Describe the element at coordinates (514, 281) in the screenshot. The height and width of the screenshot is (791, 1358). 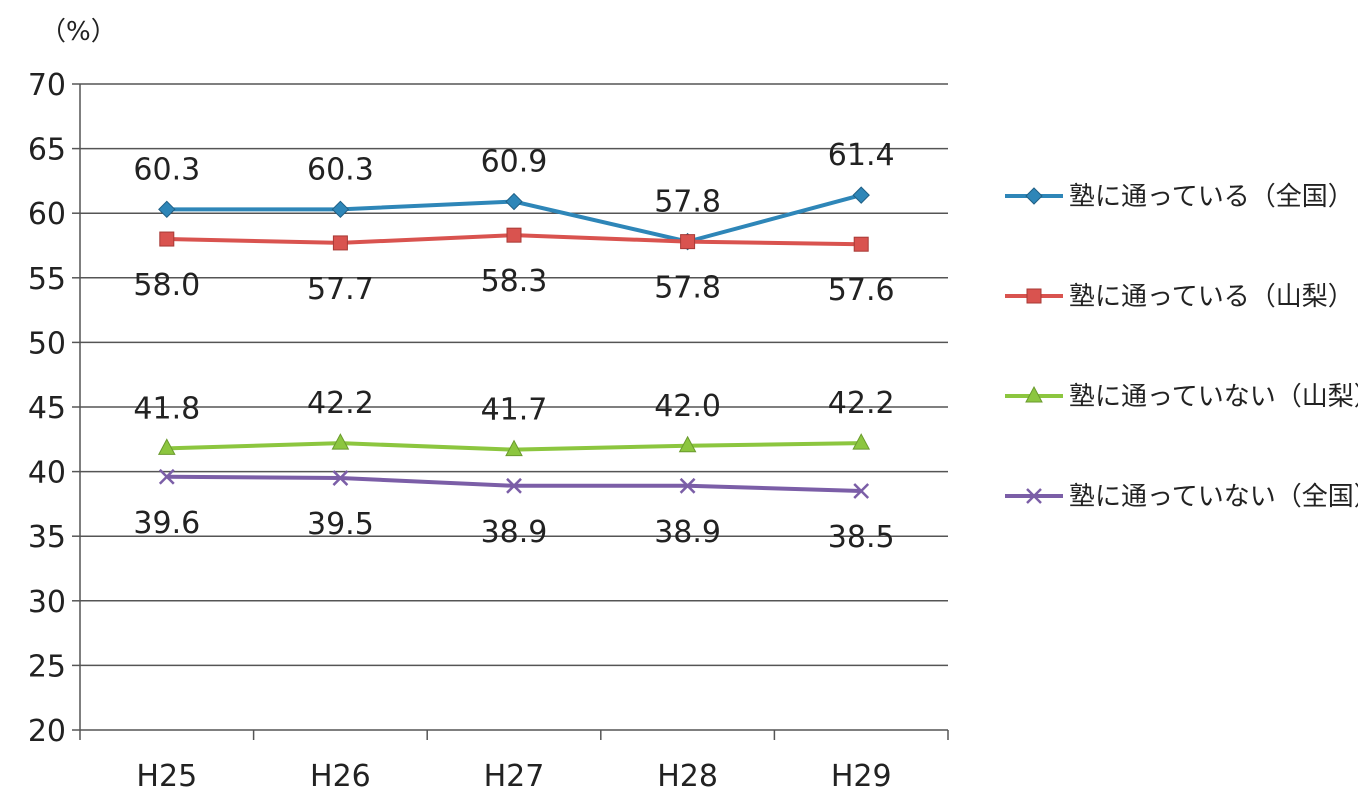
I see `data-label: 58.3` at that location.